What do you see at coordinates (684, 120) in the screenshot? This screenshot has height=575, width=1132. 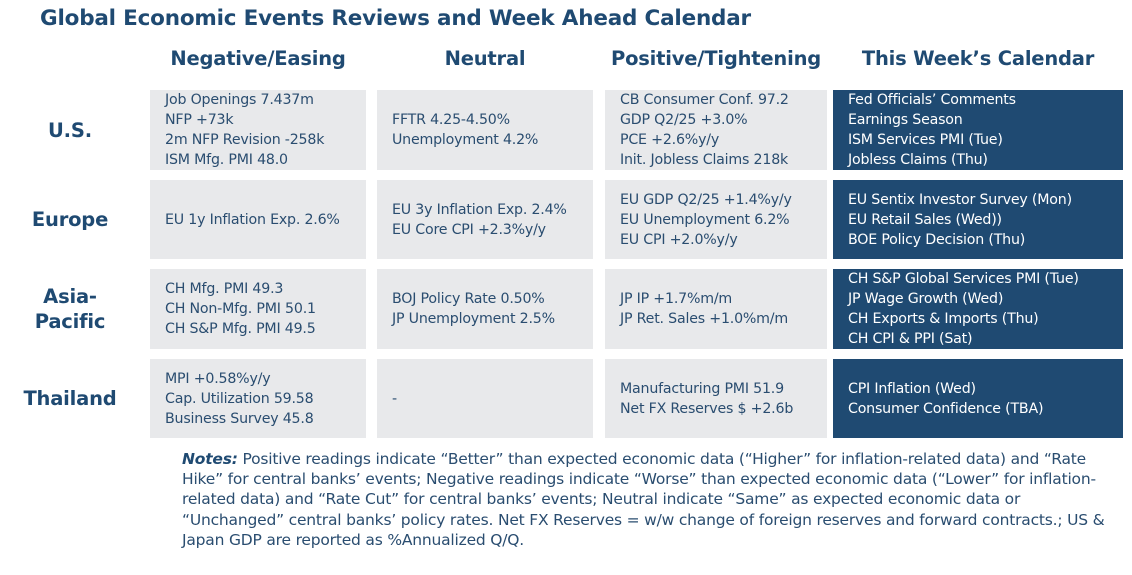 I see `indicator-item: GDP Q2/25 +3.0%` at bounding box center [684, 120].